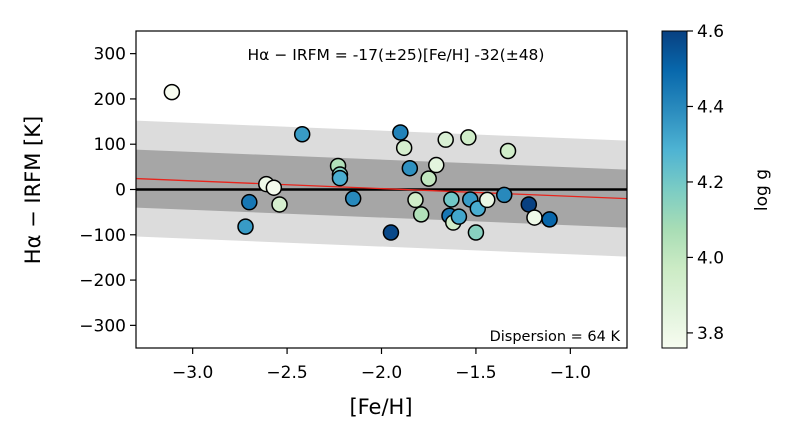  I want to click on x-tick-label: −2.0, so click(381, 373).